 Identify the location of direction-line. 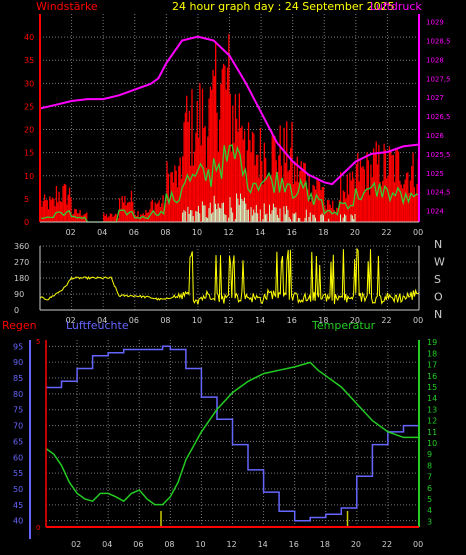
(229, 276).